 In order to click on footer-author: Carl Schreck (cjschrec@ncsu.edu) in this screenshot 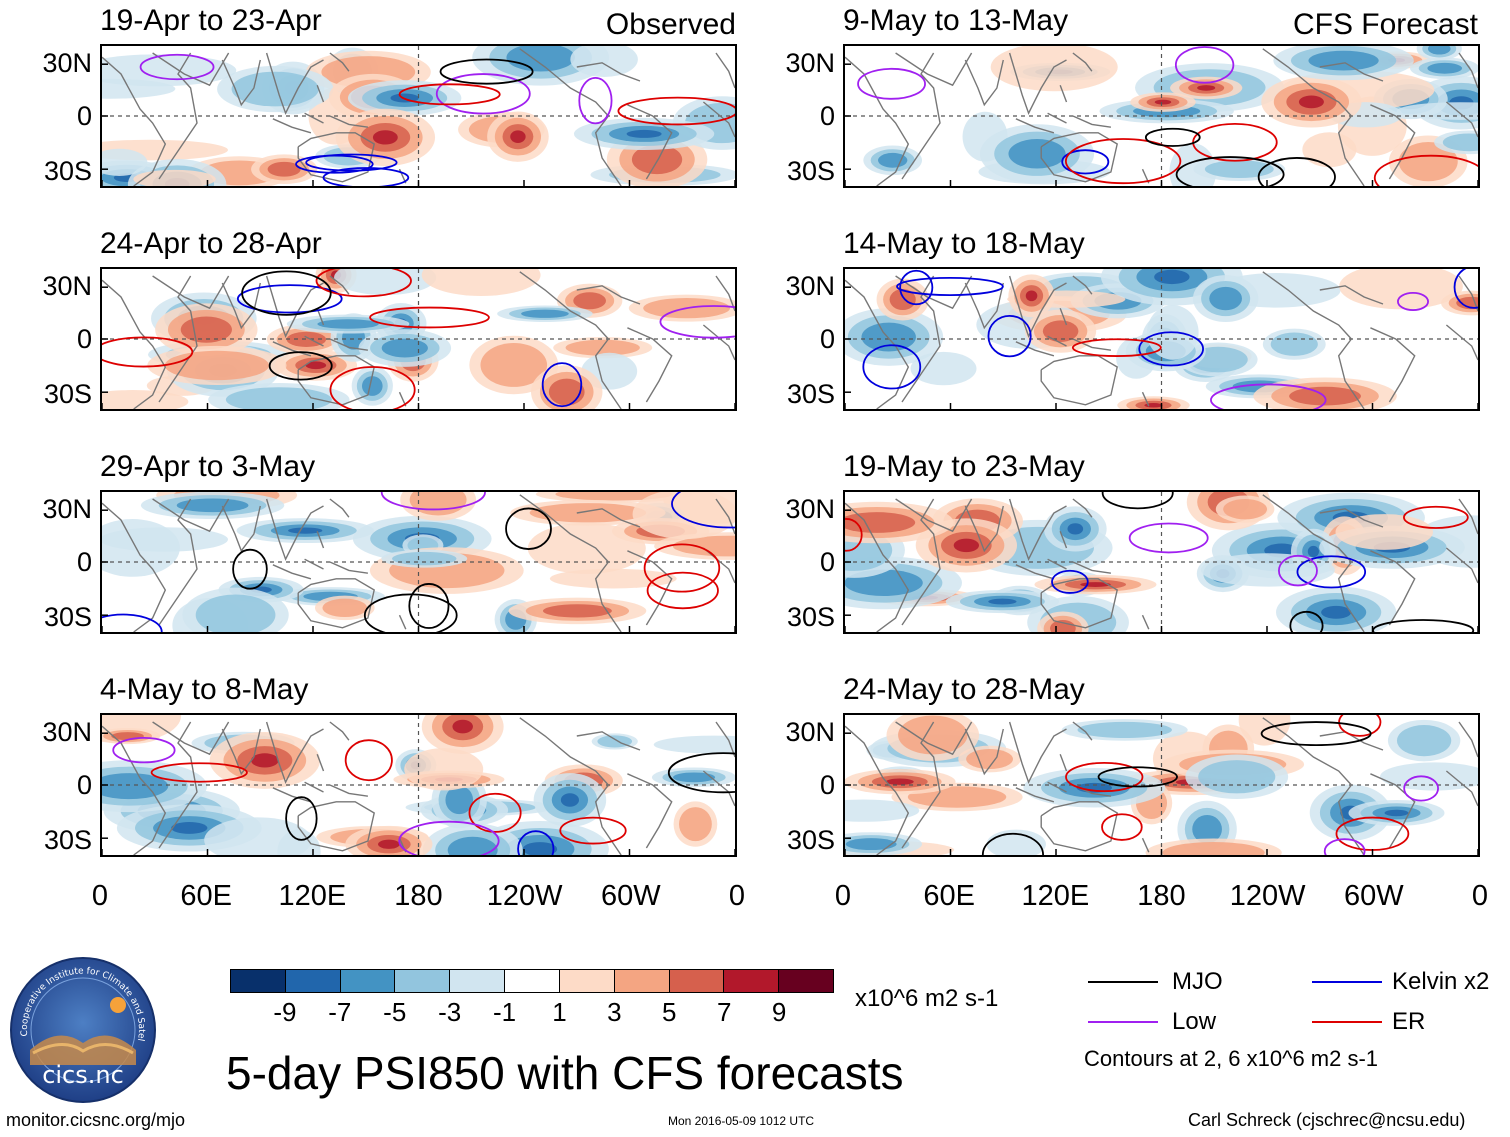, I will do `click(1327, 1120)`.